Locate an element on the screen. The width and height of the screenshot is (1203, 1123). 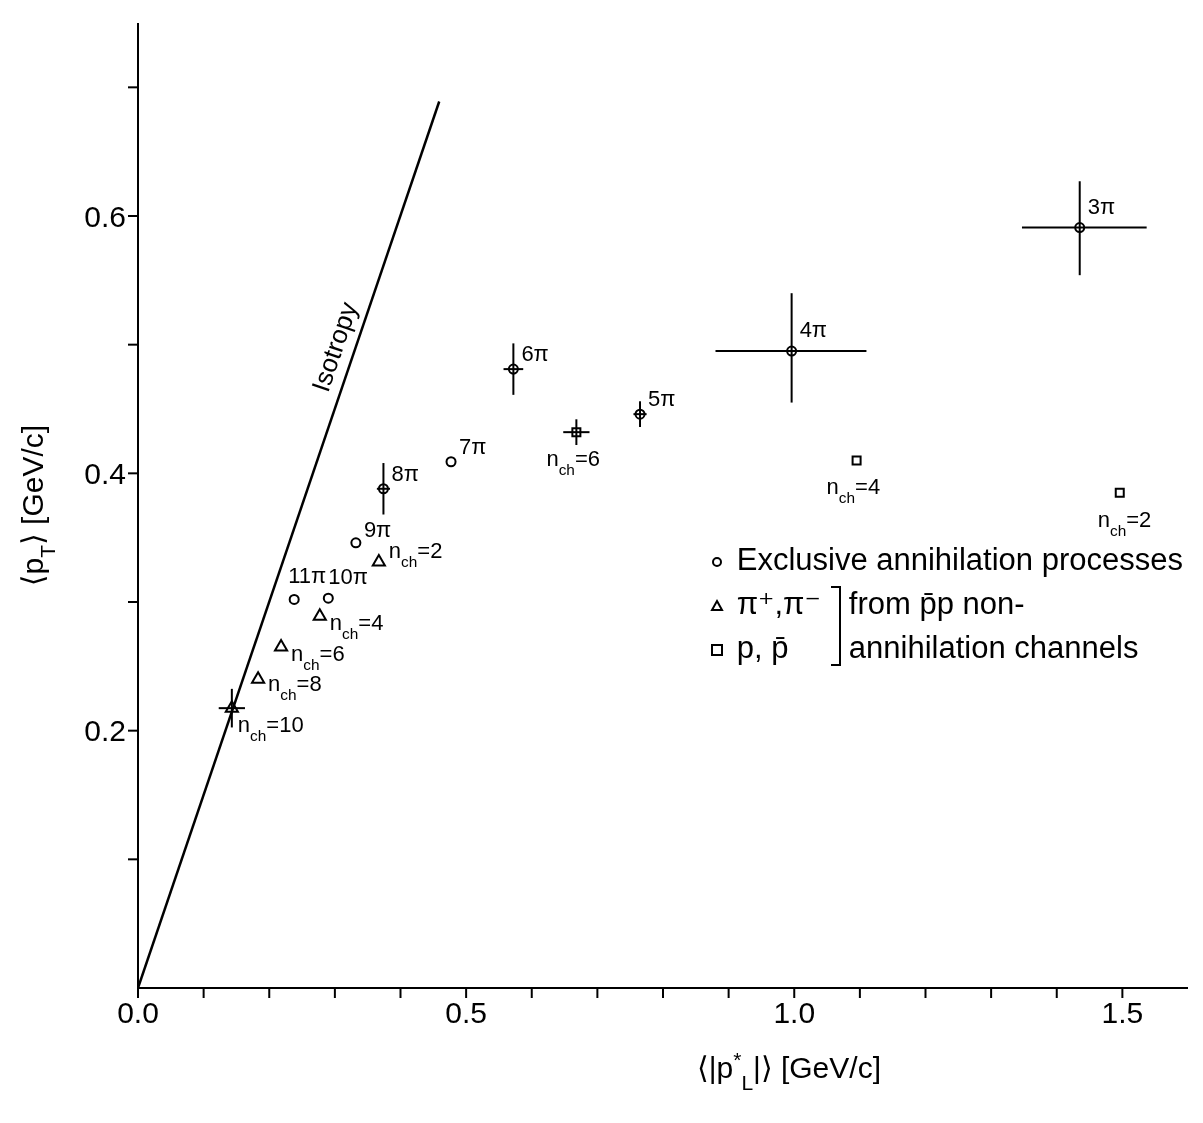
legend-label: π⁺,π⁻ is located at coordinates (778, 603).